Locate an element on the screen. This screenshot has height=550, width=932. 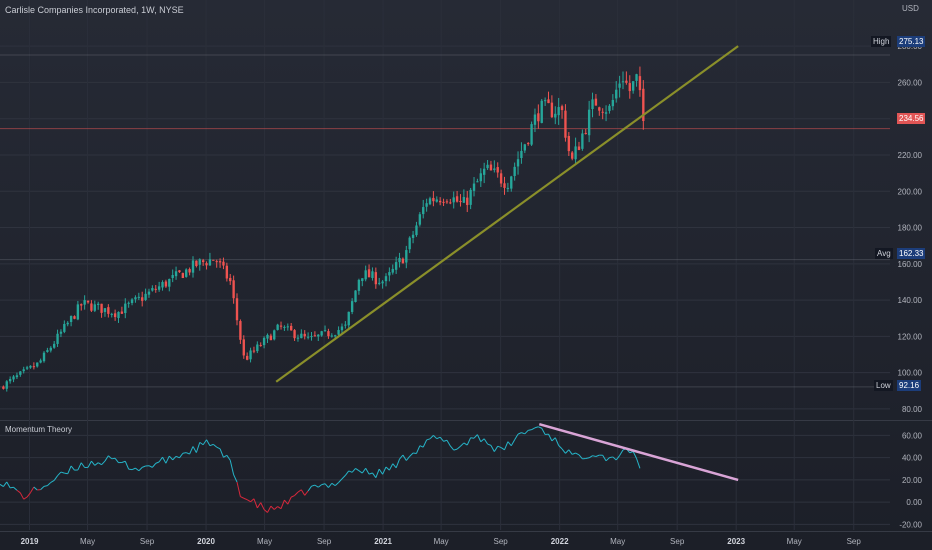
price-tick-label: 200.00 is located at coordinates (910, 191).